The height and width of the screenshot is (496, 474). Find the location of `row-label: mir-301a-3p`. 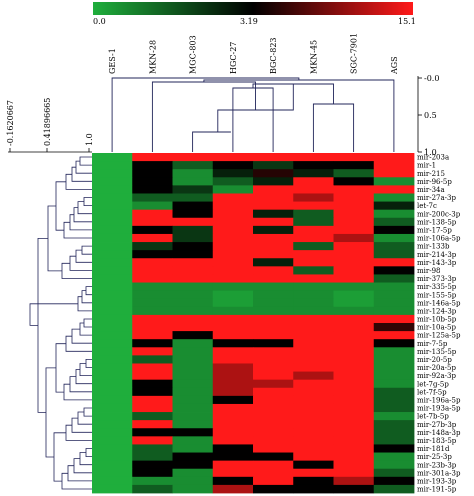

row-label: mir-301a-3p is located at coordinates (439, 473).